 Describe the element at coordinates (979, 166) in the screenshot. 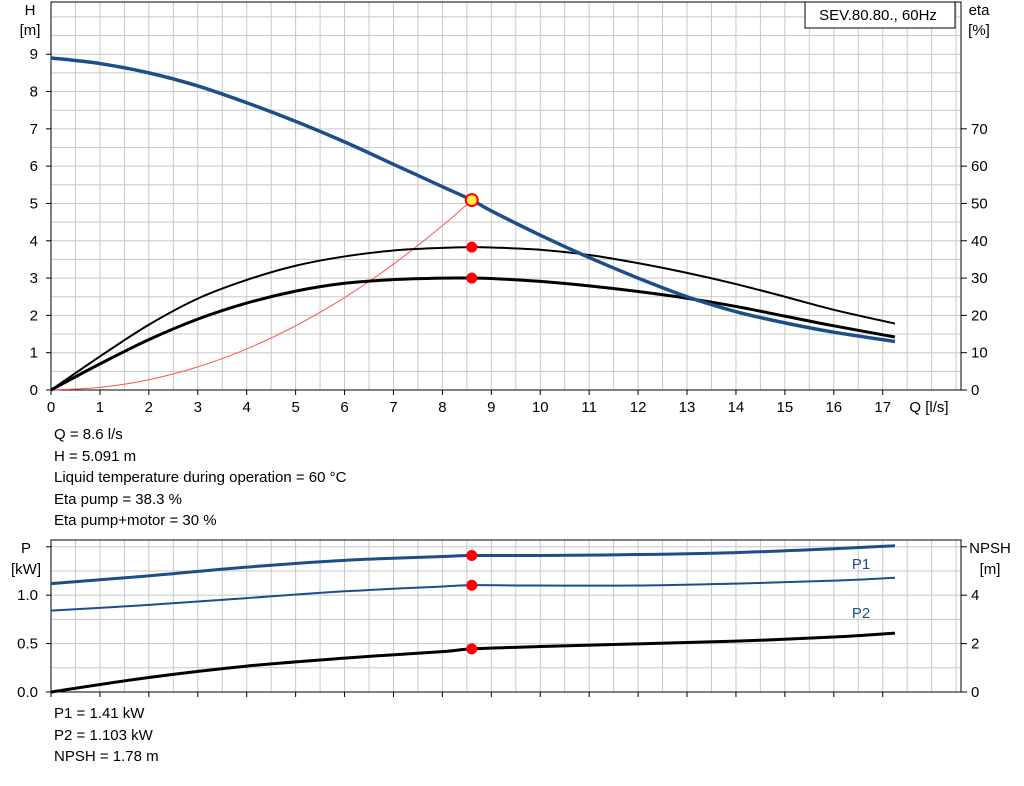

I see `y2-tick-label: 60` at that location.